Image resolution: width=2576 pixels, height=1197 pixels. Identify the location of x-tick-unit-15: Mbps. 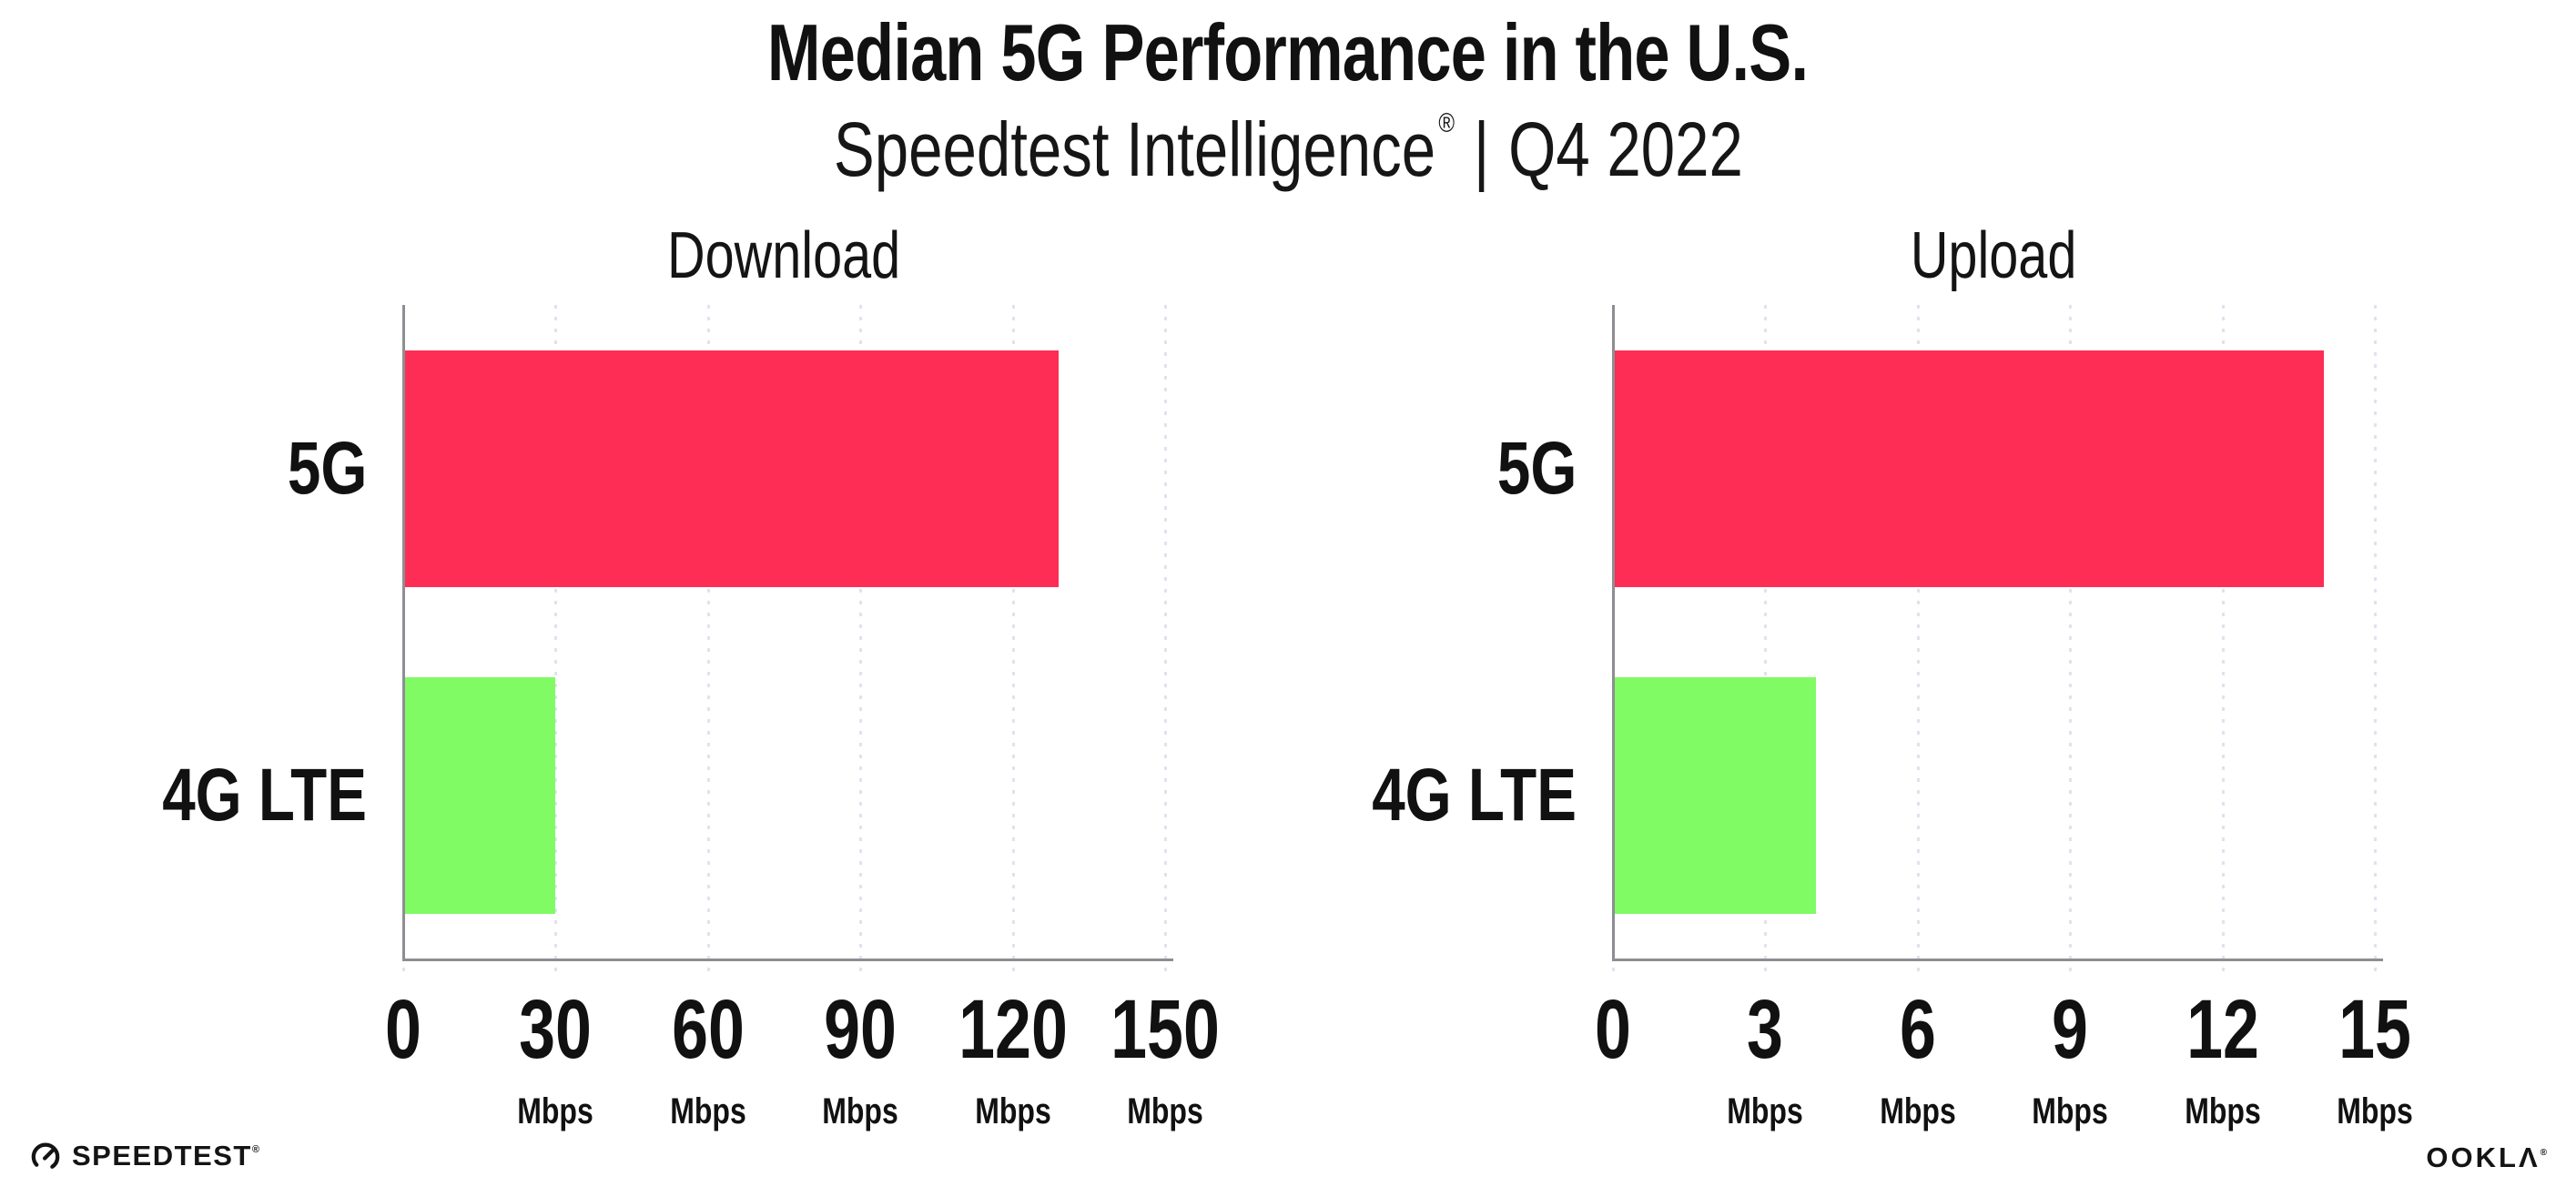
(2375, 1111).